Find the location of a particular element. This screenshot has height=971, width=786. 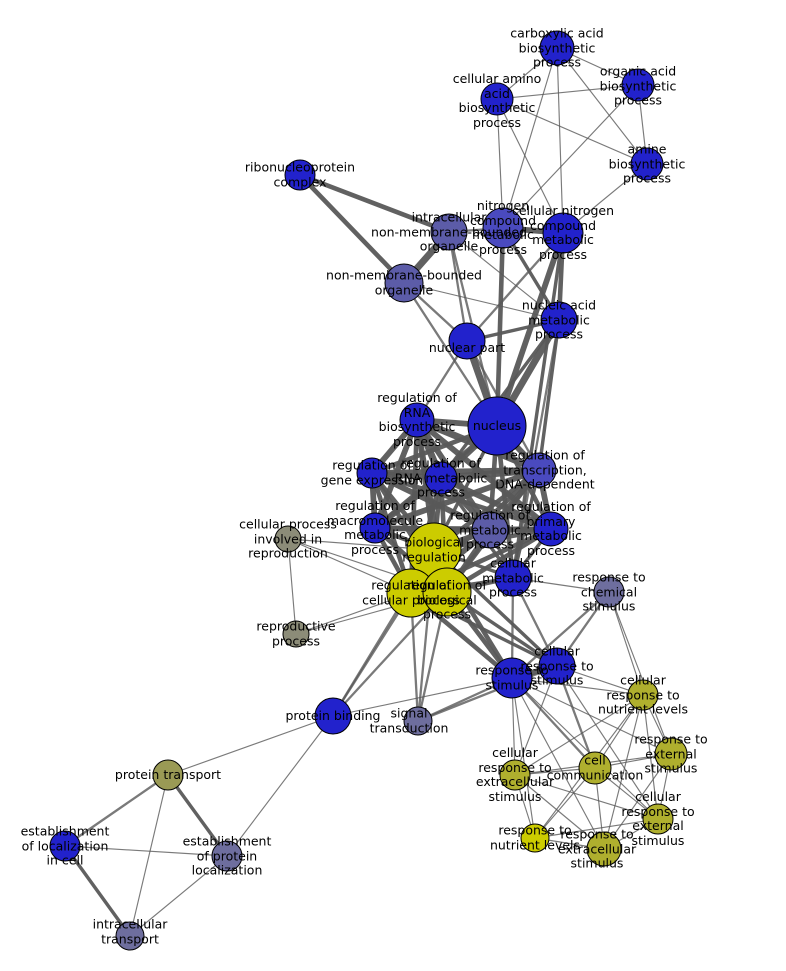

graph-node-nucleus is located at coordinates (497, 426).